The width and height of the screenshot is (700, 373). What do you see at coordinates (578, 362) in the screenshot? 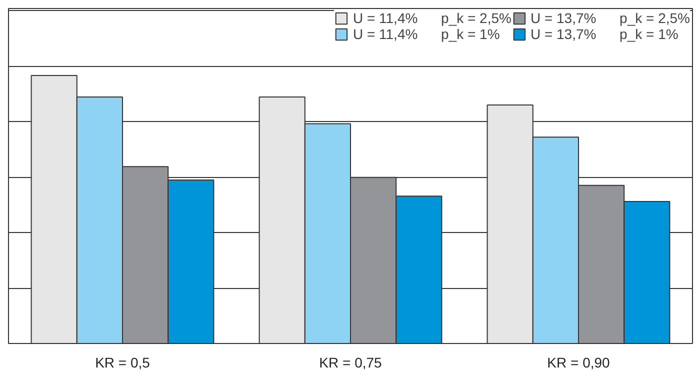
I see `x-tick-label: KR = 0,90` at bounding box center [578, 362].